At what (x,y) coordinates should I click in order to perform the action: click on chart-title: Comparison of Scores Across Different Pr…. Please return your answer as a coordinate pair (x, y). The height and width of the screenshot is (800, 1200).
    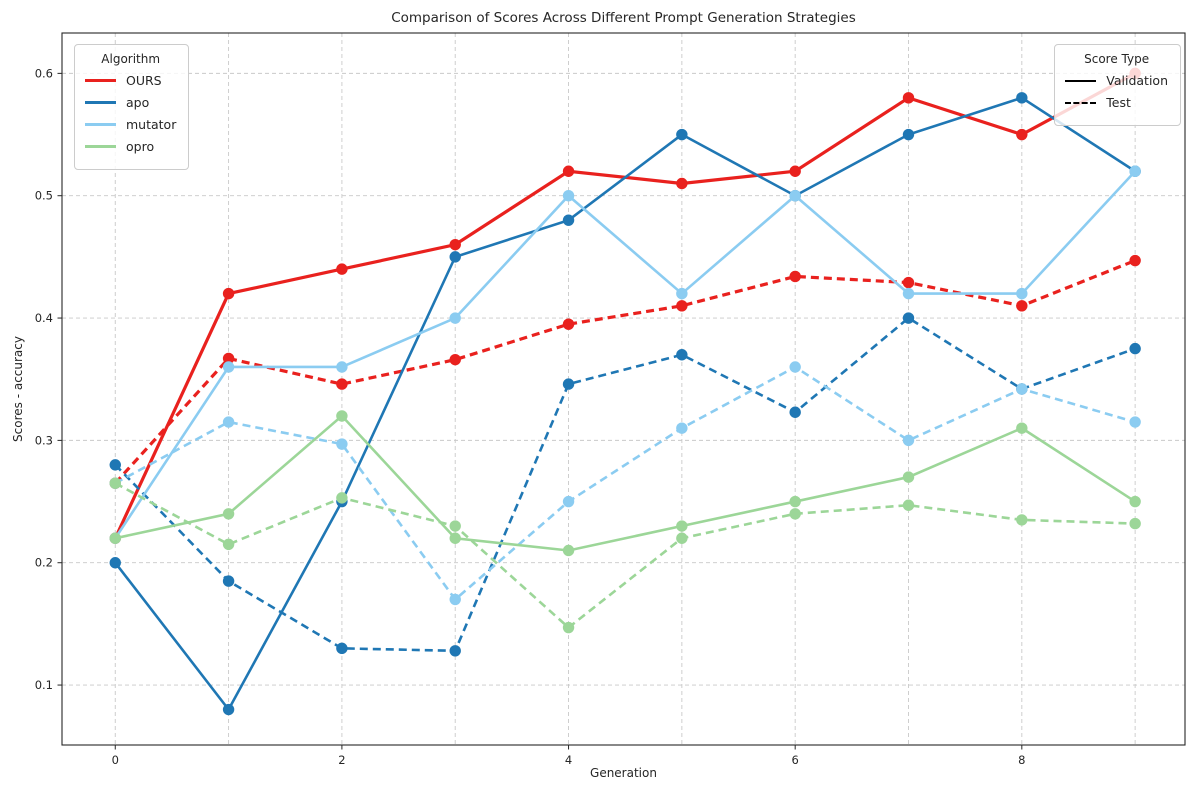
    Looking at the image, I should click on (623, 18).